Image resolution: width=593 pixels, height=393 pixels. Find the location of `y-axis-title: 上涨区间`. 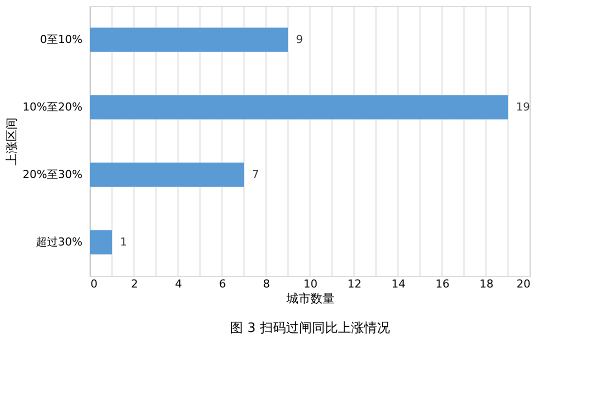

y-axis-title: 上涨区间 is located at coordinates (11, 142).